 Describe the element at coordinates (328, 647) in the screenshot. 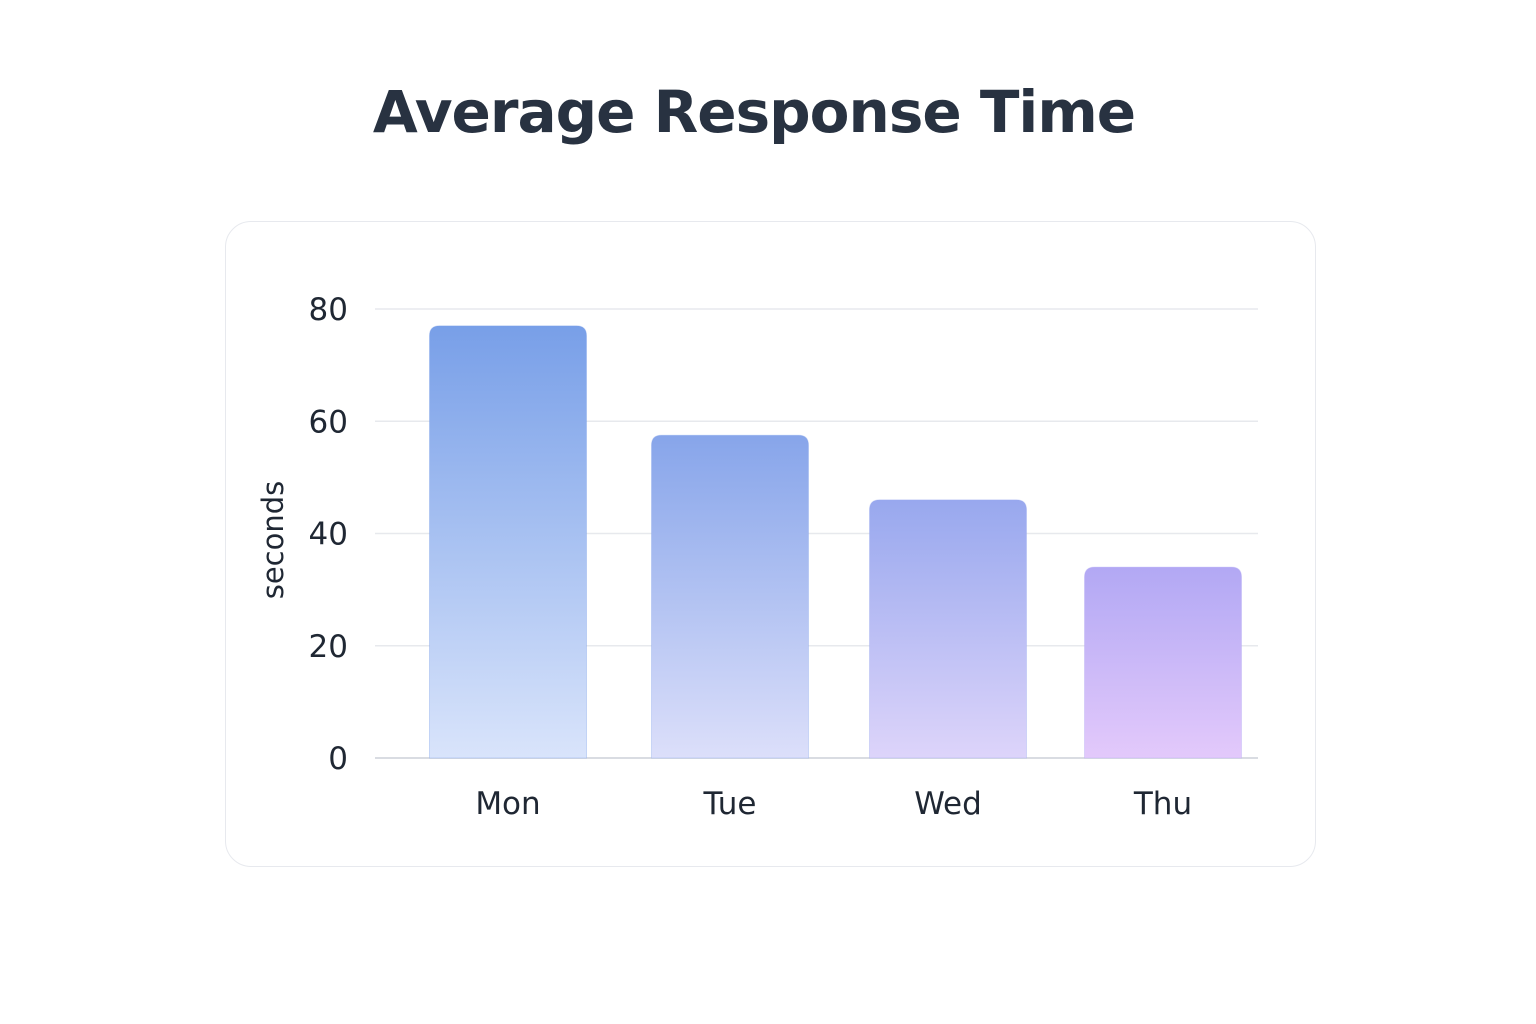

I see `y-tick-label: 20` at that location.